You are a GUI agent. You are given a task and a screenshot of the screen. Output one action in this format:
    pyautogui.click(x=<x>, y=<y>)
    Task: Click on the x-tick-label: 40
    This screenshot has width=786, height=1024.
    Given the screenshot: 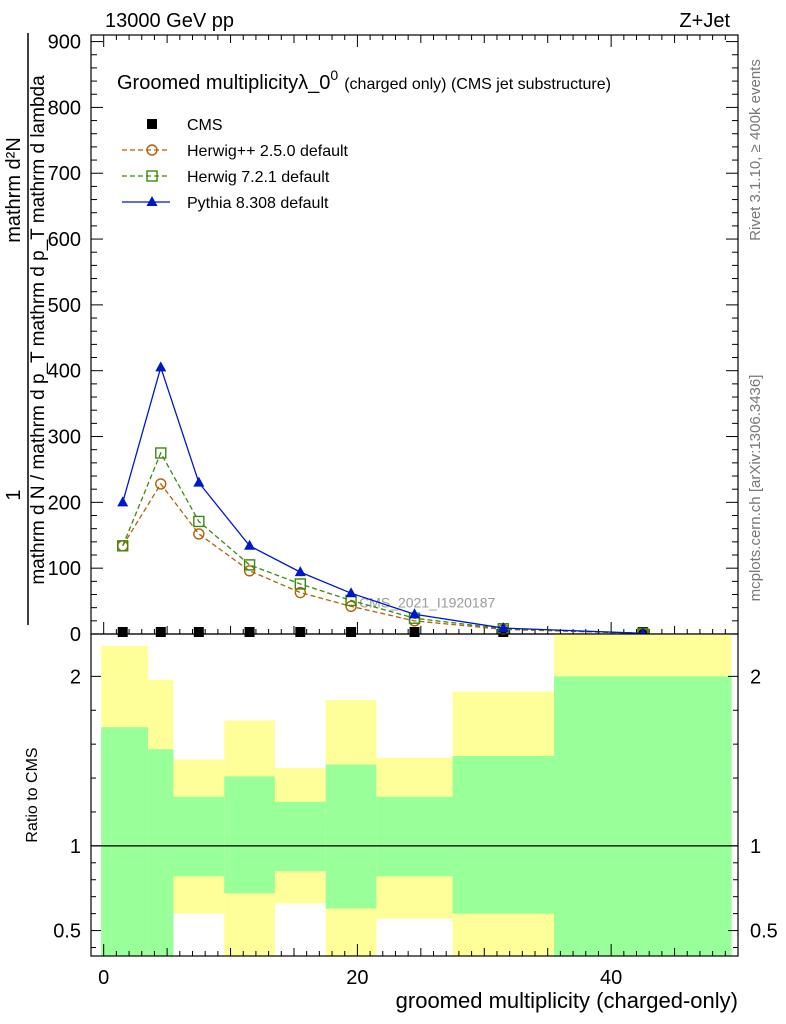 What is the action you would take?
    pyautogui.click(x=611, y=978)
    